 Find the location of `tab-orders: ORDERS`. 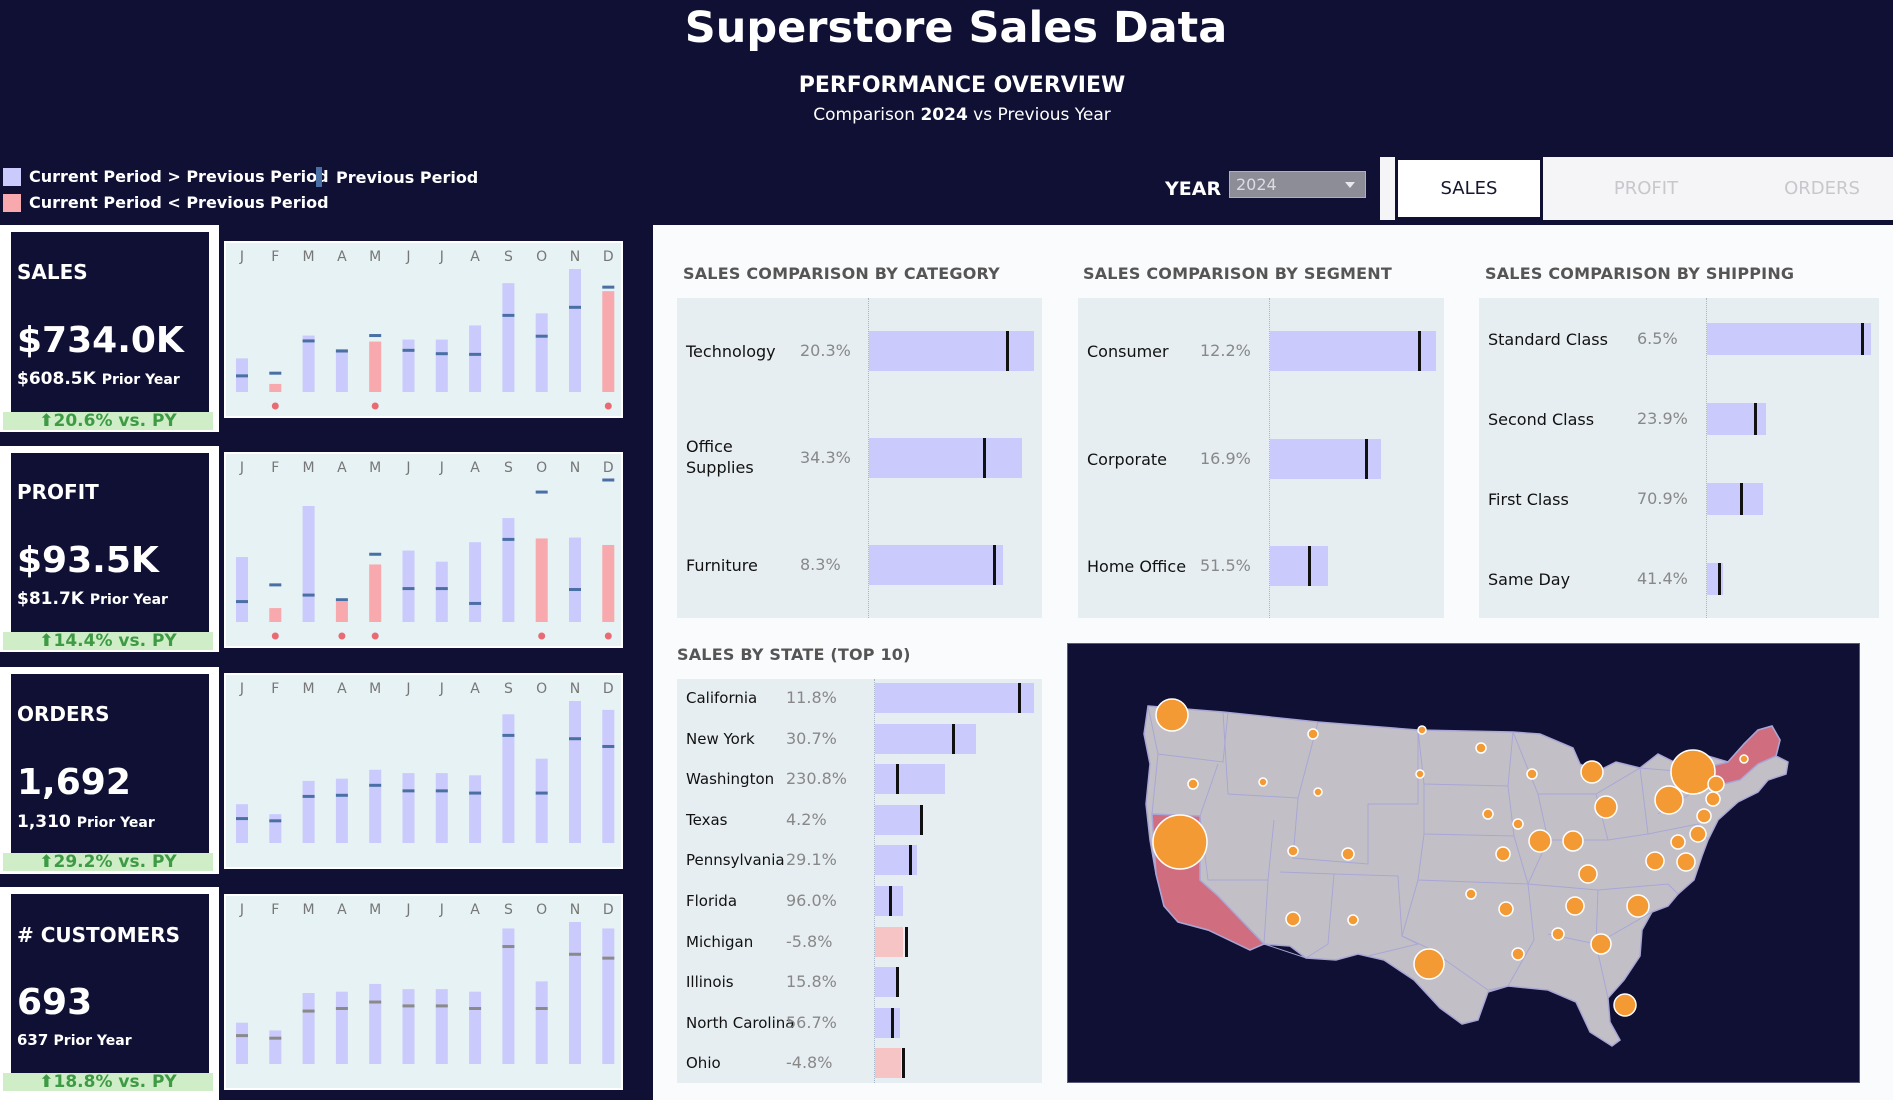

tab-orders: ORDERS is located at coordinates (1822, 188).